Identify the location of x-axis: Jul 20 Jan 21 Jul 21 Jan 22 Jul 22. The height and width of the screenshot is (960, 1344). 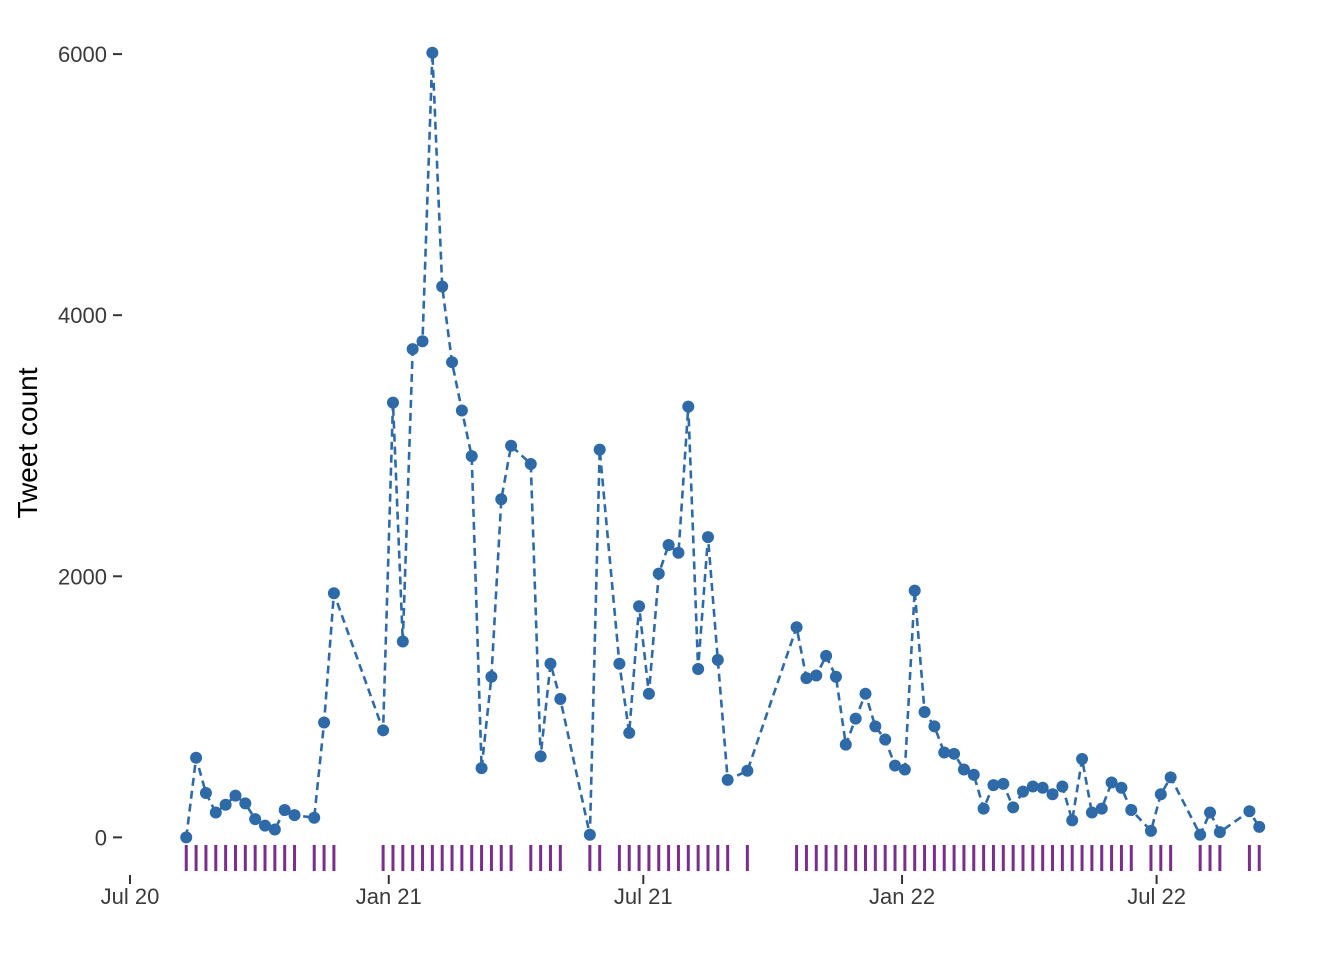
(643, 892).